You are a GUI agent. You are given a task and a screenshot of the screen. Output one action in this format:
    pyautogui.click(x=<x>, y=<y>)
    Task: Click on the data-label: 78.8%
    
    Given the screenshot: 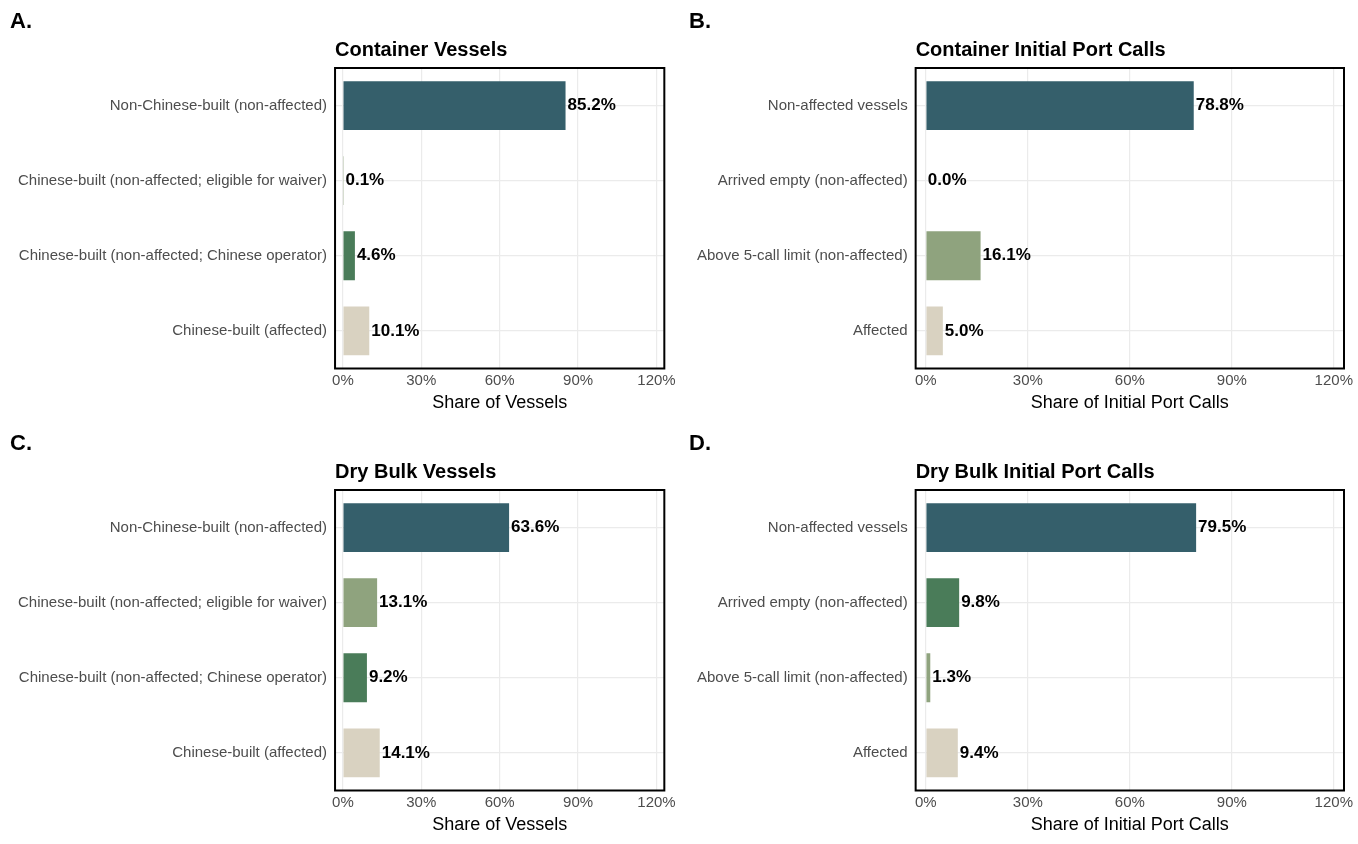 What is the action you would take?
    pyautogui.click(x=1219, y=105)
    